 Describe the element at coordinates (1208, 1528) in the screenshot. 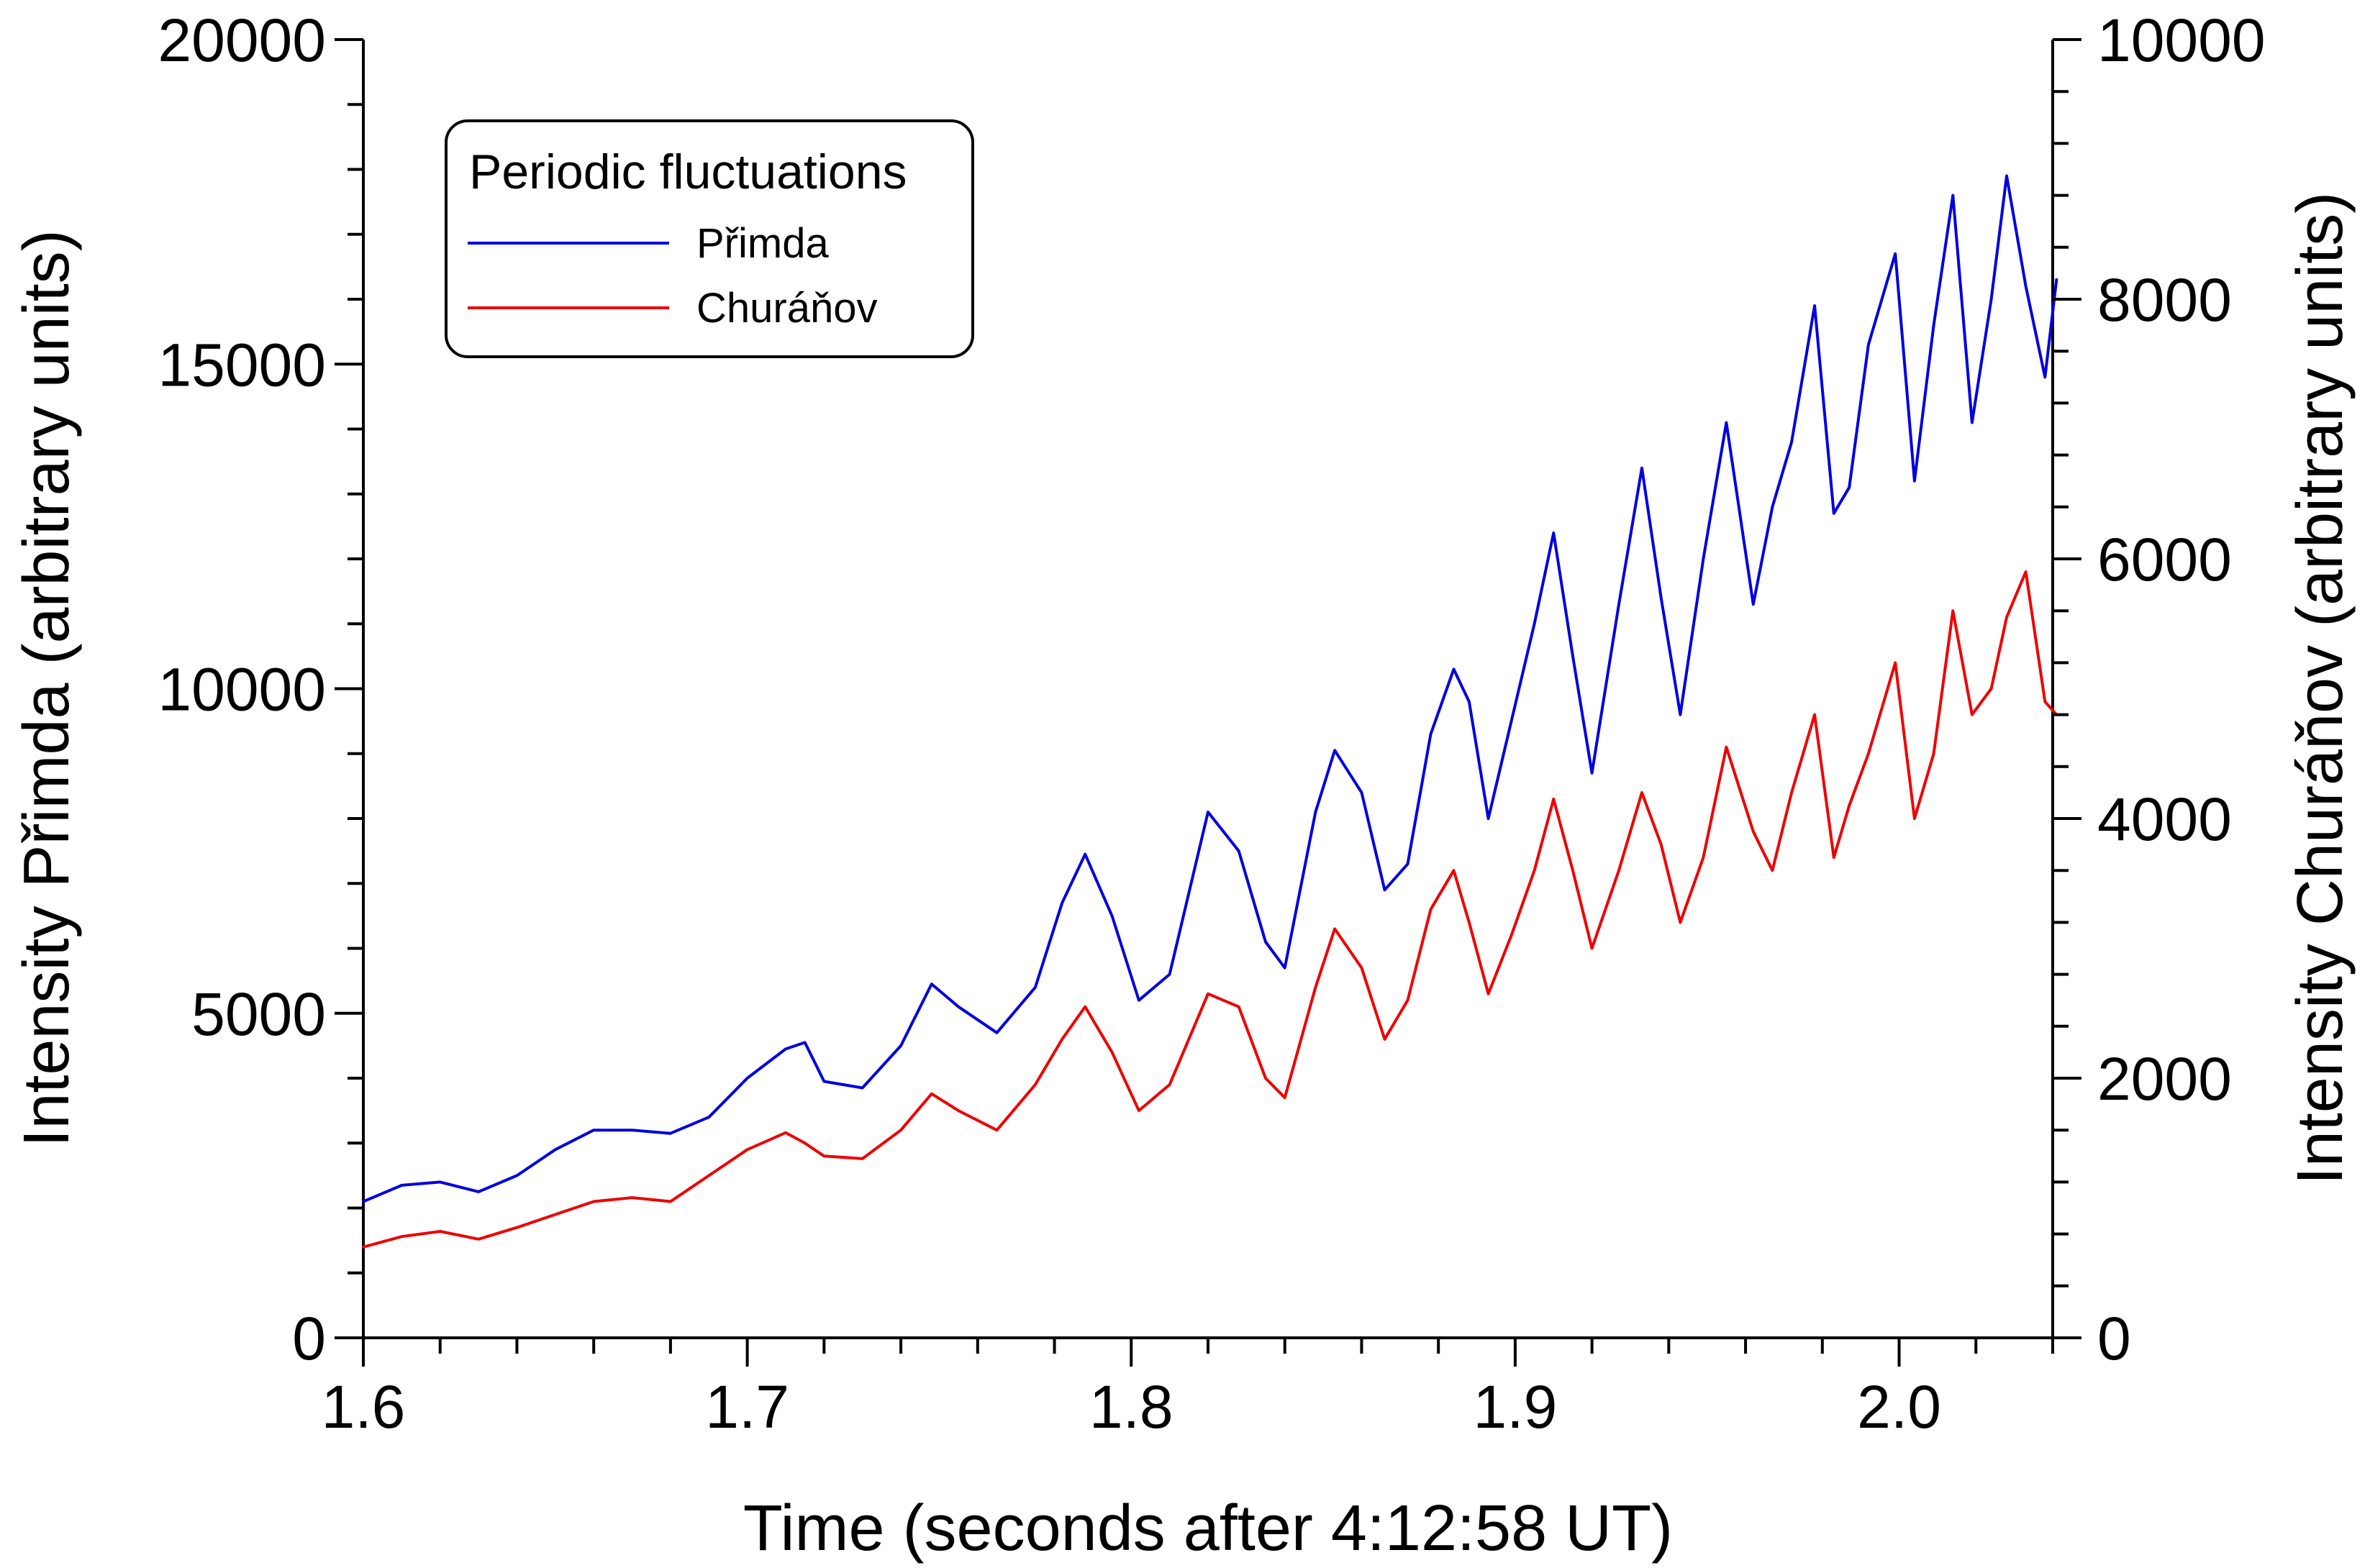

I see `x-axis-title: Time (seconds after 4:12:58 UT)` at that location.